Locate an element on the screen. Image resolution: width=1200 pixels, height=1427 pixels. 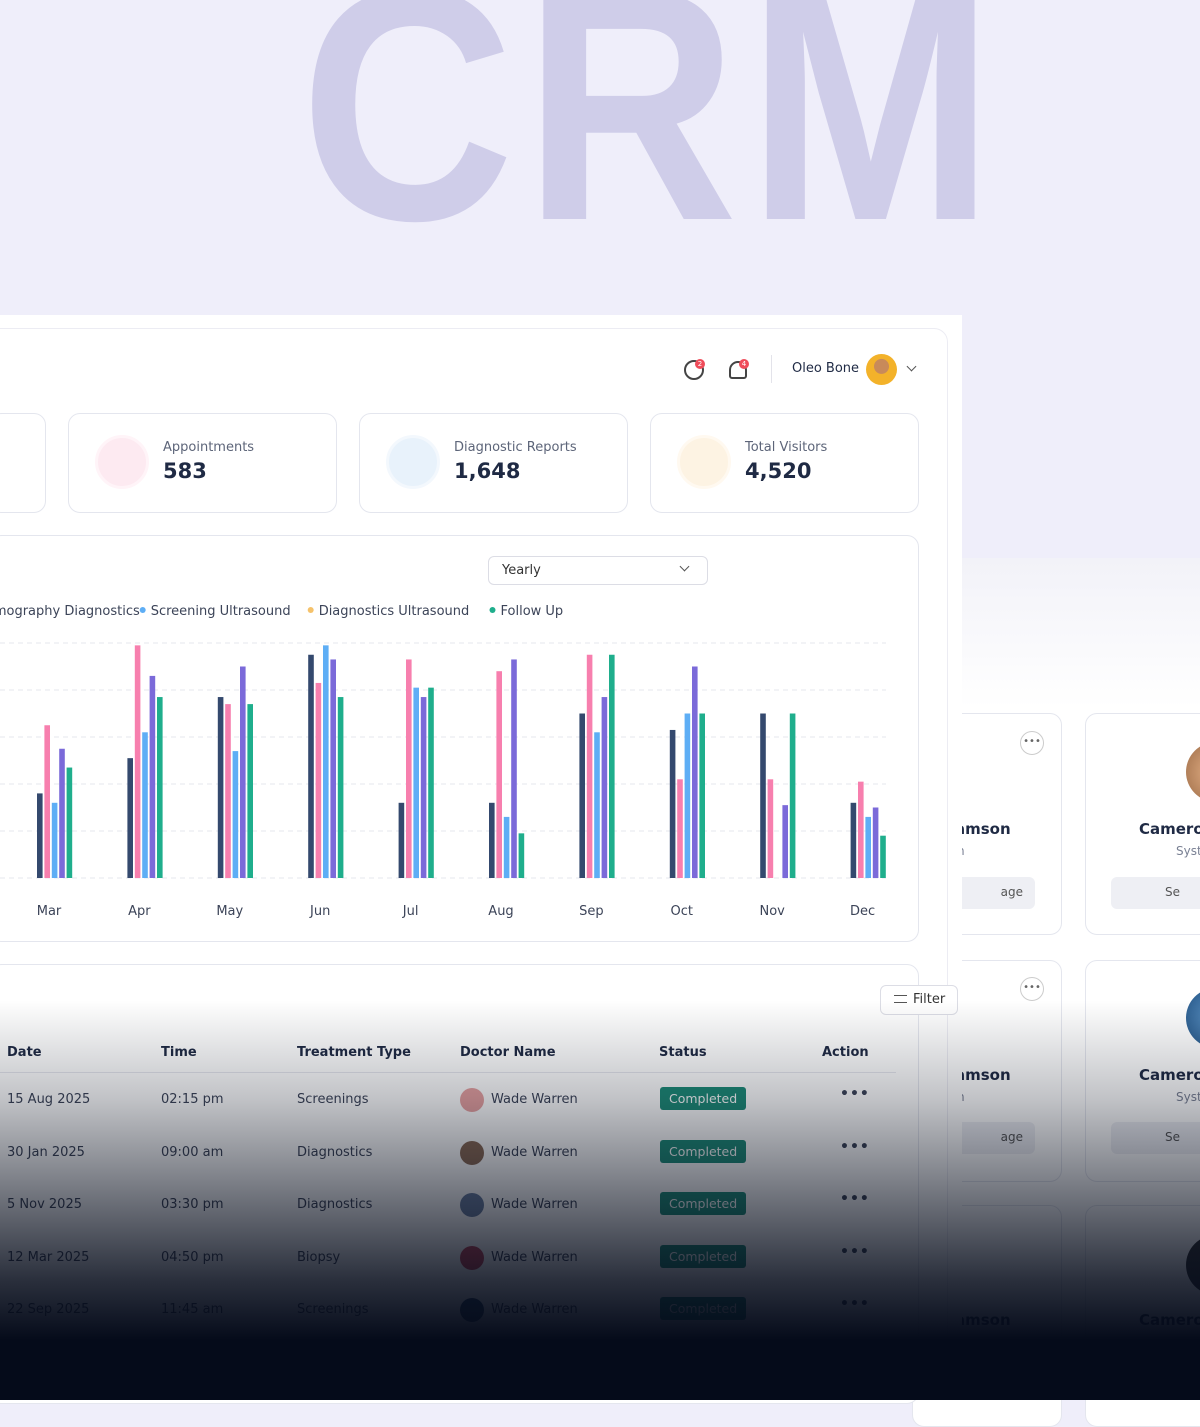
legend-label: Mammography Diagnostics is located at coordinates (70, 611).